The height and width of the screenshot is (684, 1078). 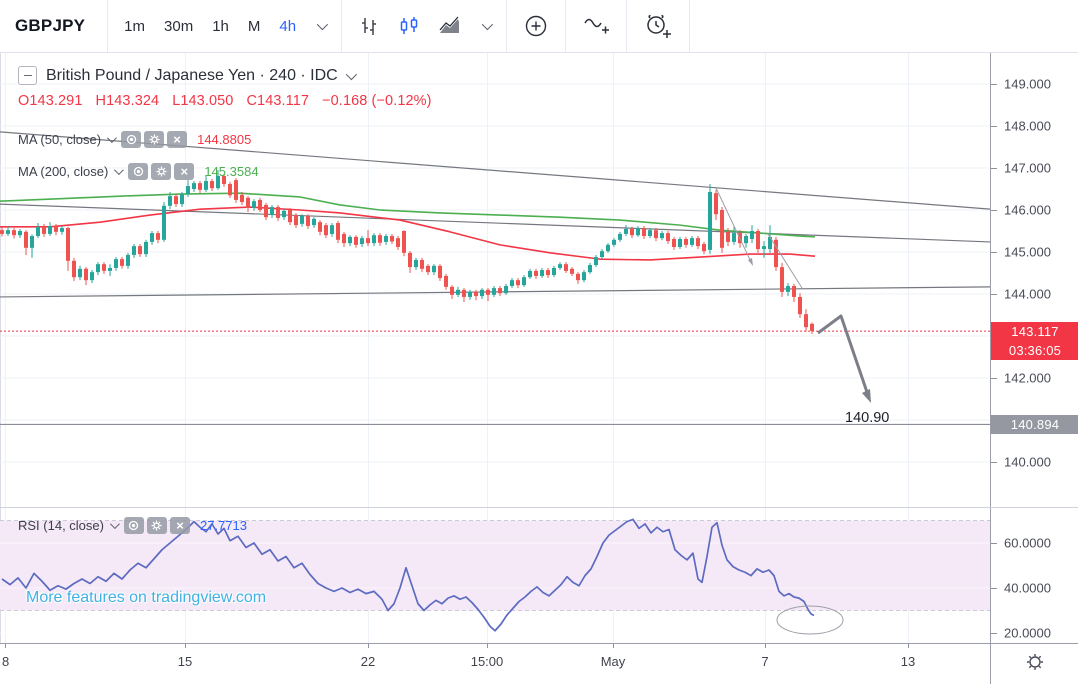 I want to click on compare-add-icon, so click(x=536, y=26).